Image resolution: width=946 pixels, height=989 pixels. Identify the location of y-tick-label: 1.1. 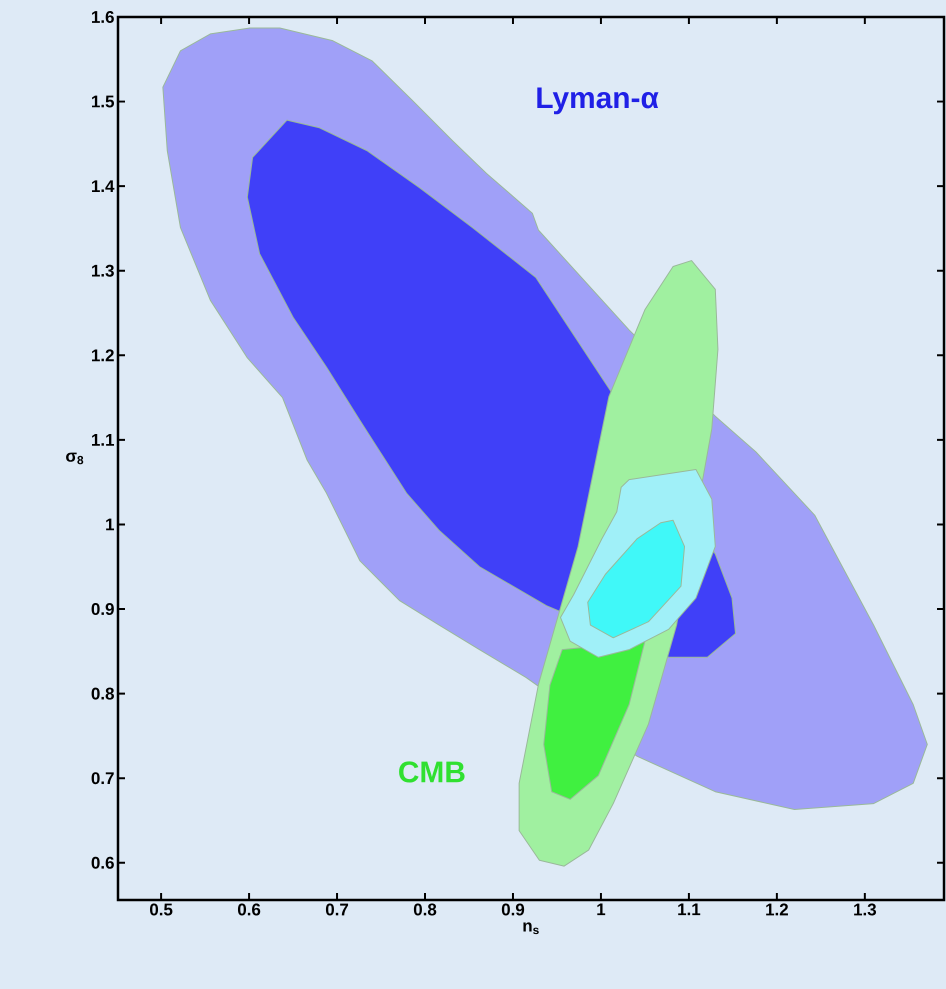
(103, 440).